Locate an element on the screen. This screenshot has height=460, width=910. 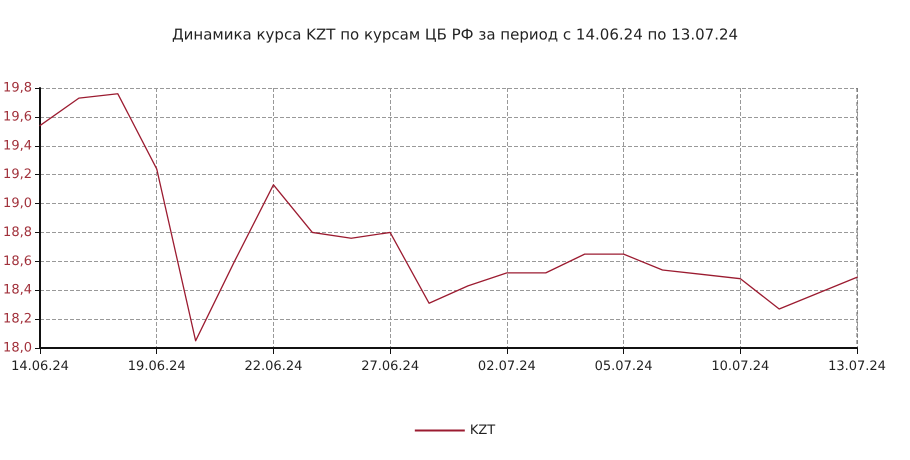
x-tick-label: 14.06.24 is located at coordinates (40, 366).